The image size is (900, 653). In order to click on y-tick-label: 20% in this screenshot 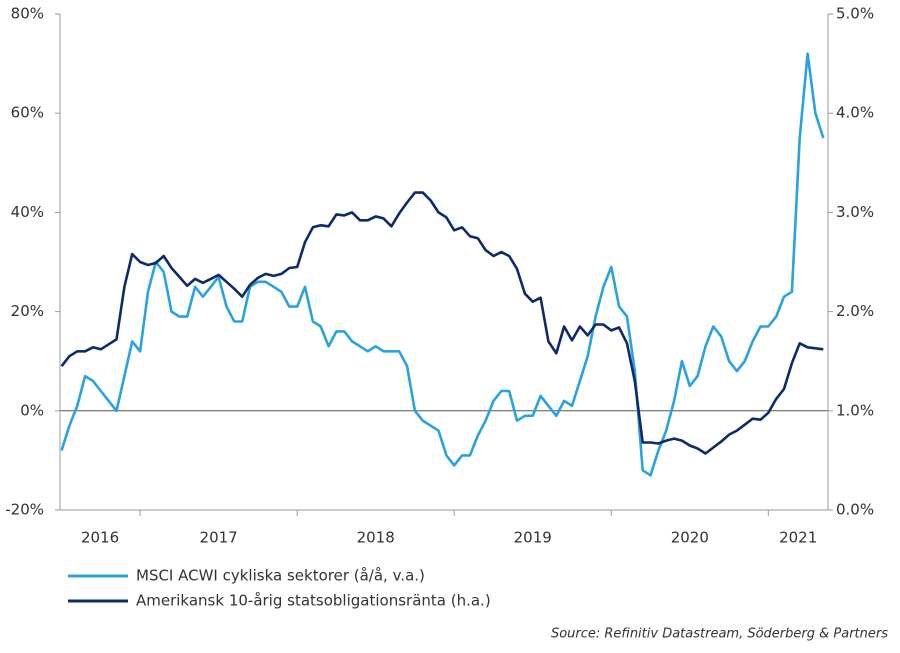, I will do `click(27, 311)`.